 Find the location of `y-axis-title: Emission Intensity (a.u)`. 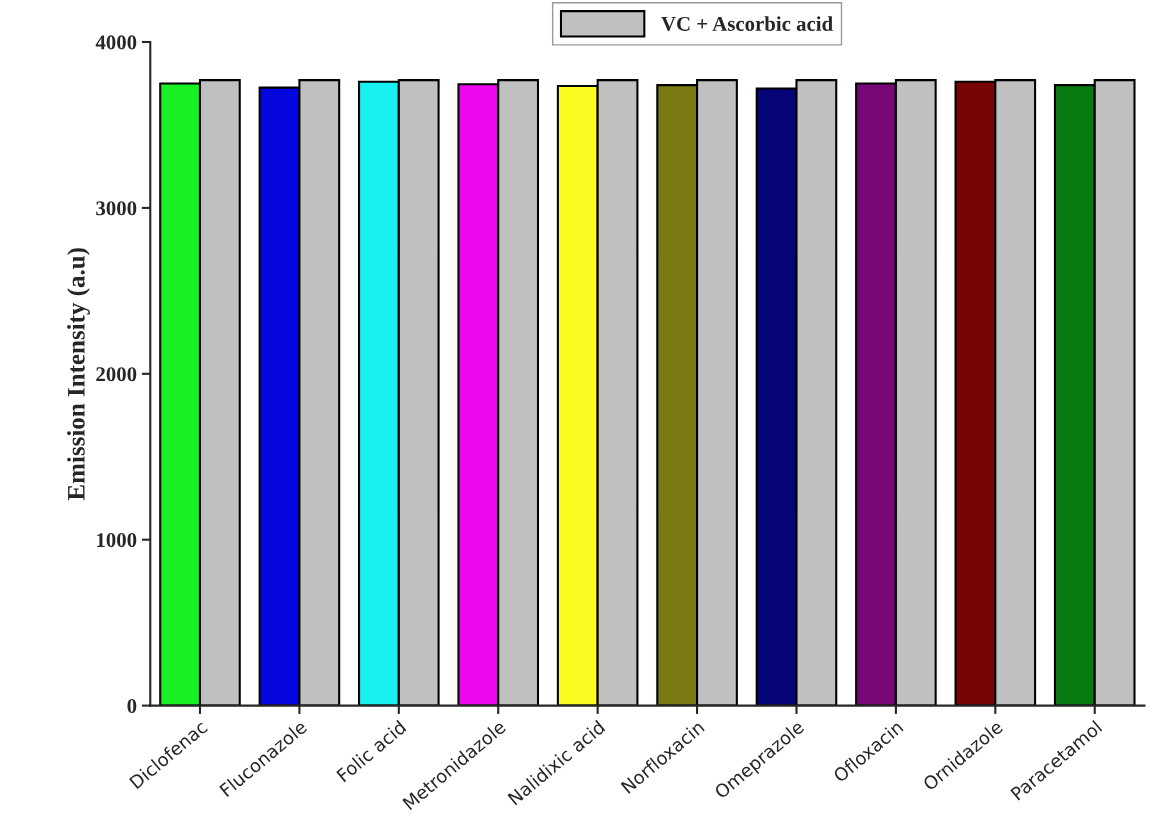

y-axis-title: Emission Intensity (a.u) is located at coordinates (78, 374).